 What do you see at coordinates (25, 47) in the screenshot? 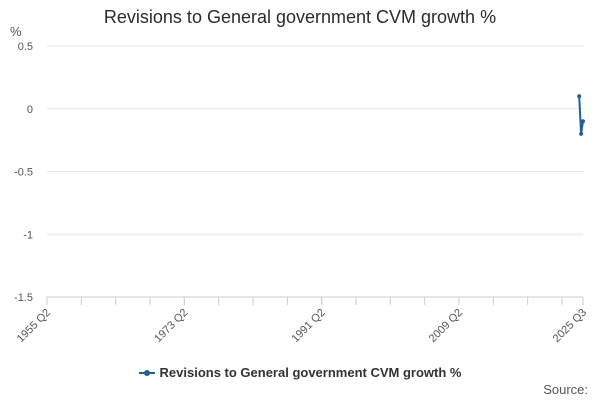
I see `y-tick-label: 0.5` at bounding box center [25, 47].